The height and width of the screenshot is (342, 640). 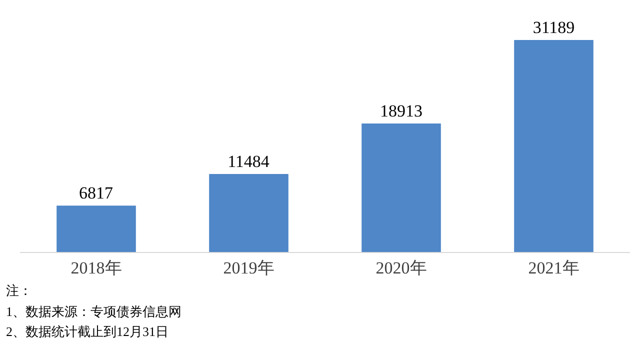 What do you see at coordinates (96, 193) in the screenshot?
I see `data-label: 6817` at bounding box center [96, 193].